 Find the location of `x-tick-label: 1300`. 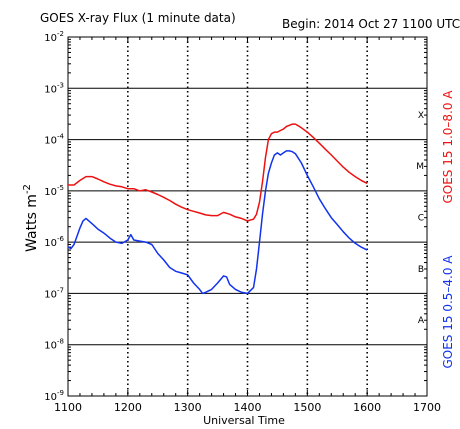

x-tick-label: 1300 is located at coordinates (188, 407).